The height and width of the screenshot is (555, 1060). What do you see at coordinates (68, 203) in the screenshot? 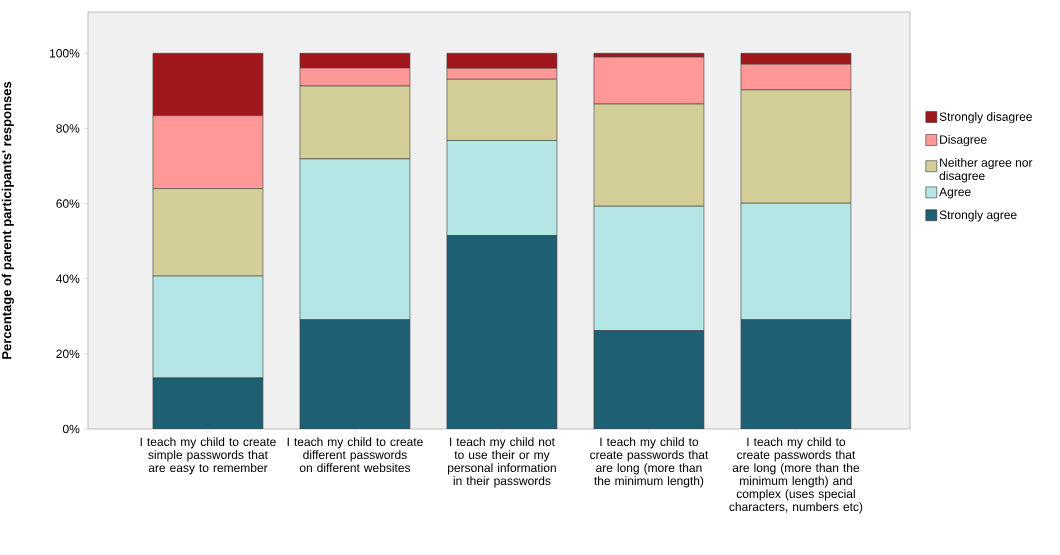
I see `y-tick-label: 60%` at bounding box center [68, 203].